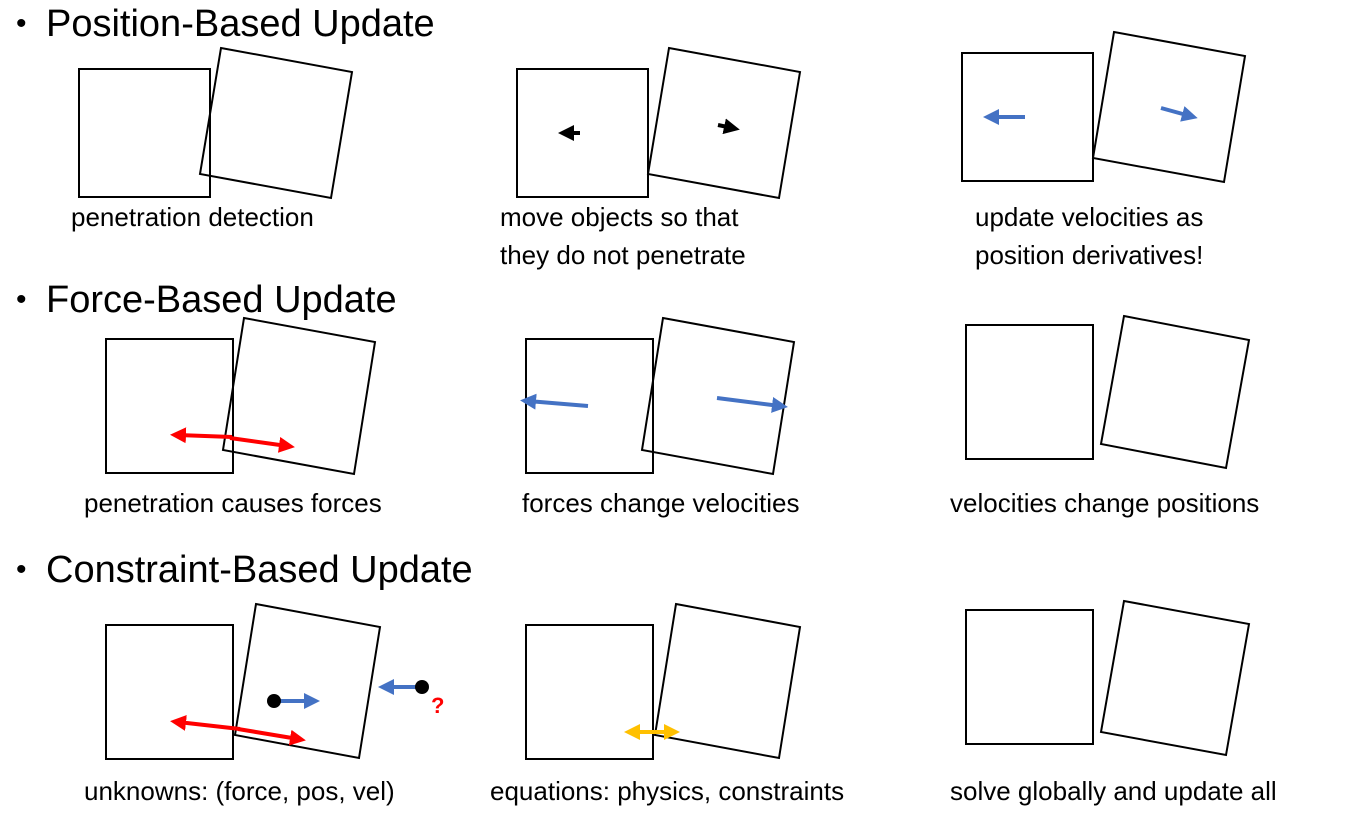  Describe the element at coordinates (728, 126) in the screenshot. I see `position-arrow-right` at that location.